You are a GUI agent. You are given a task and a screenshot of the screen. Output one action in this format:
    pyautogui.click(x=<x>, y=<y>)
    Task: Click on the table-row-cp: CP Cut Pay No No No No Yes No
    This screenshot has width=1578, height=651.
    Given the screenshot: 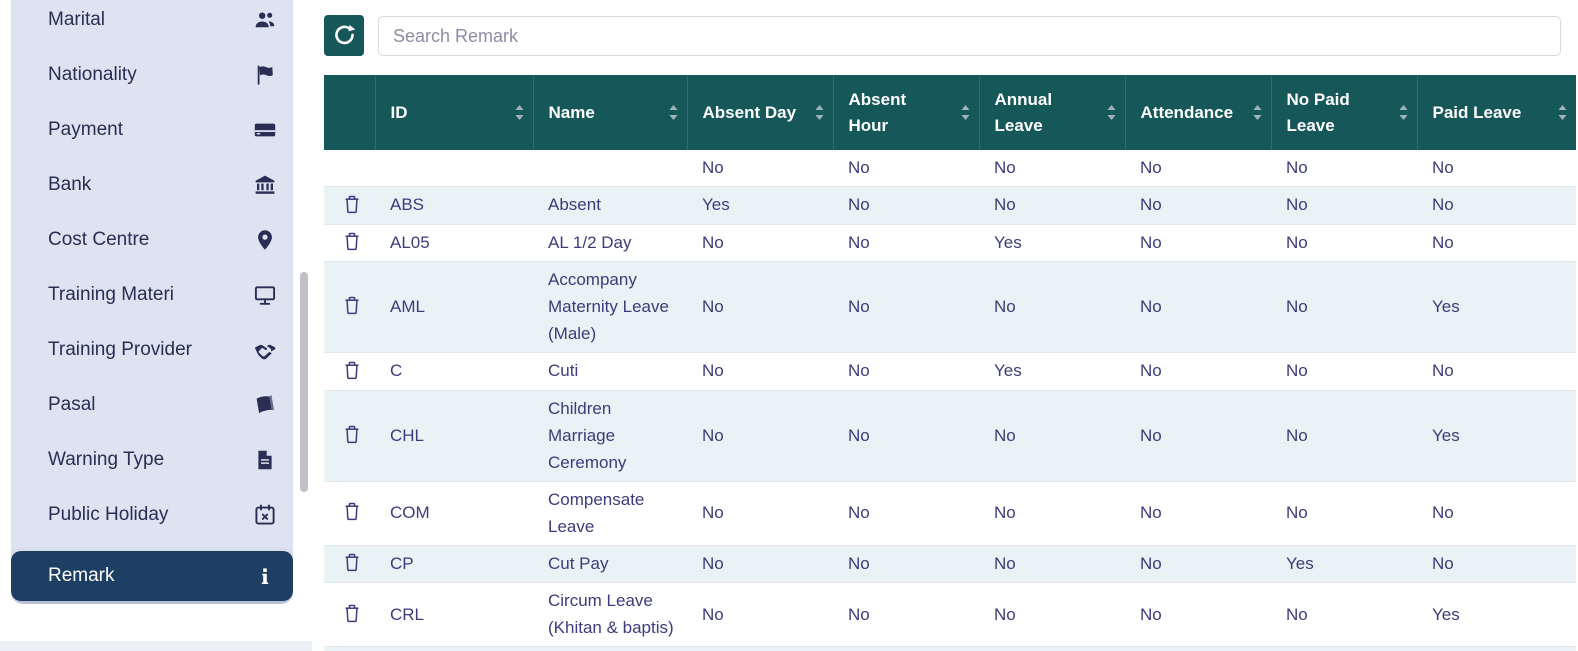 What is the action you would take?
    pyautogui.click(x=950, y=564)
    